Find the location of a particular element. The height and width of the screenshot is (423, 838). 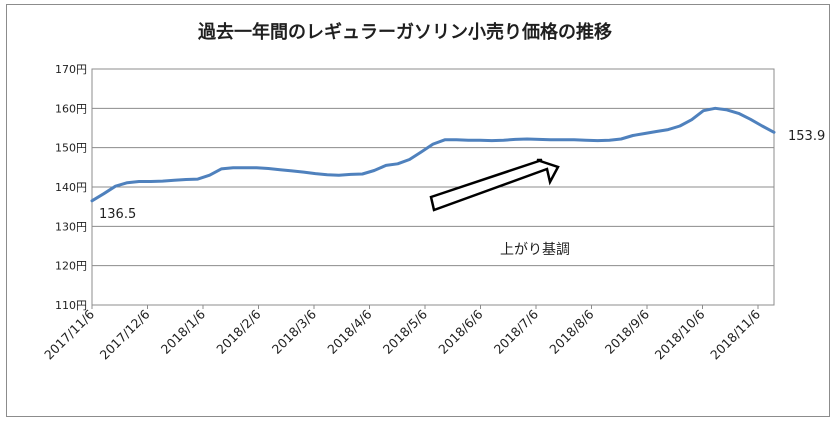

x-tick-label: 2018/6/6 is located at coordinates (460, 331).